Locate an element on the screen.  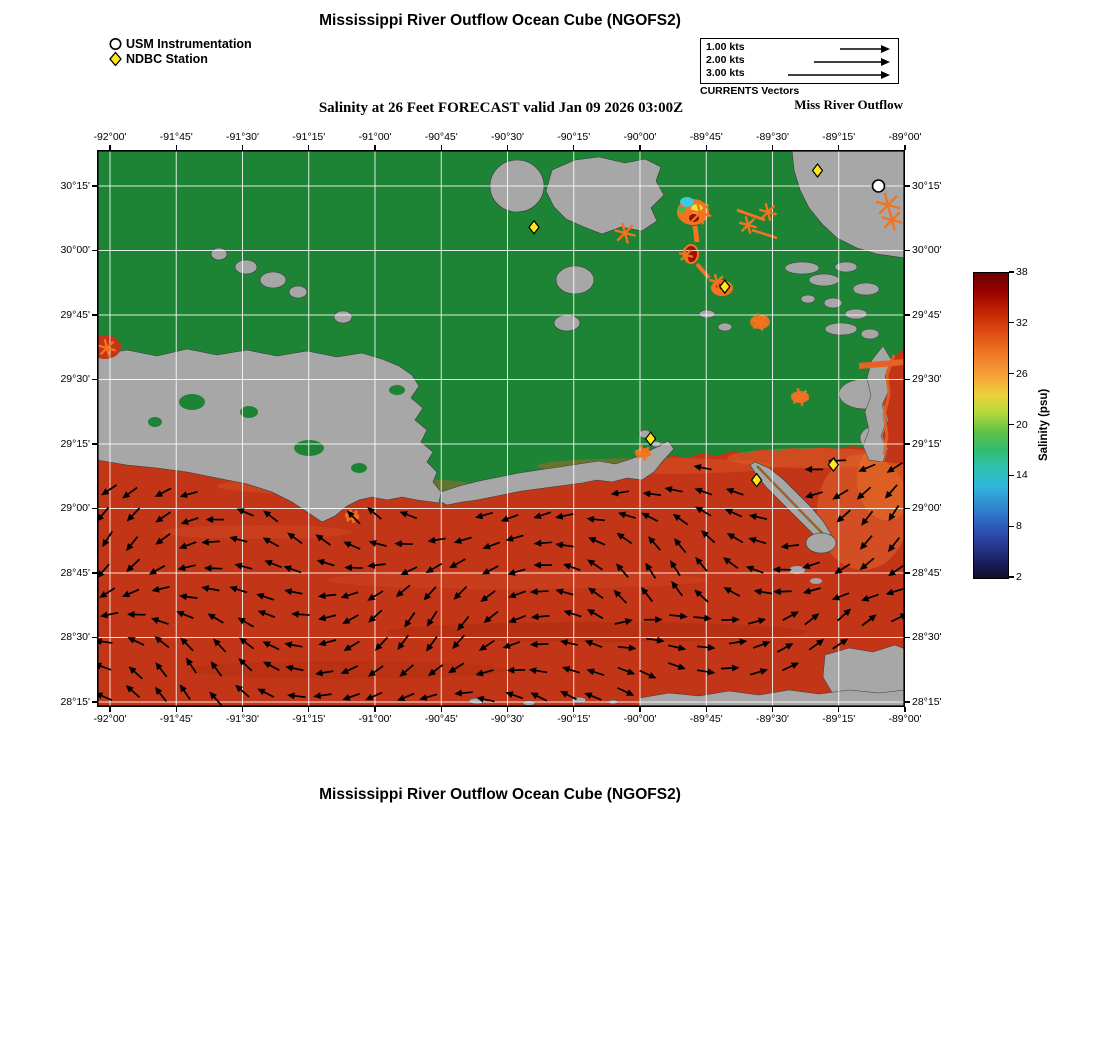
lat-tick-label-right: 28°45' is located at coordinates (927, 572).